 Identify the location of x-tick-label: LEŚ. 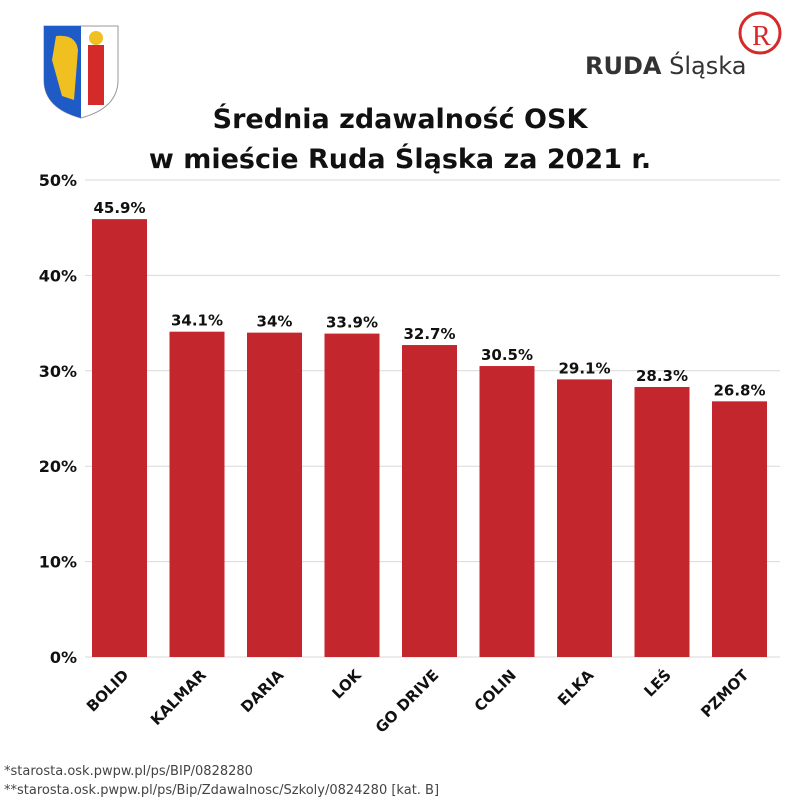
(657, 682).